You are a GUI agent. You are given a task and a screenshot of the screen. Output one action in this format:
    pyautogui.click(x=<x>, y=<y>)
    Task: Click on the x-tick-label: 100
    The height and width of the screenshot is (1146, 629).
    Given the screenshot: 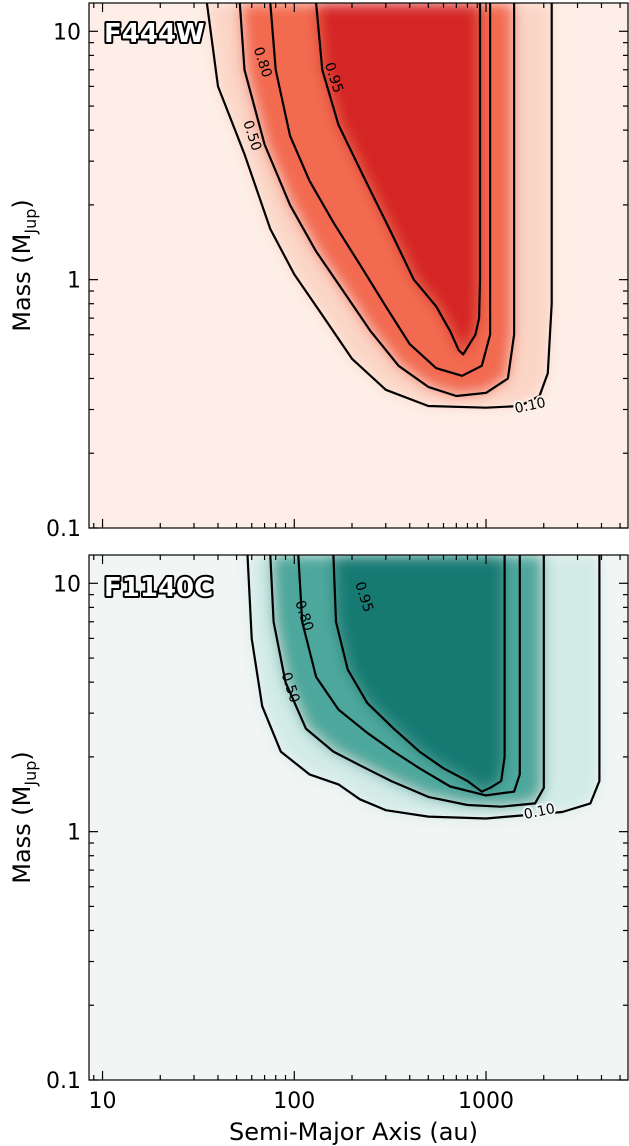 What is the action you would take?
    pyautogui.click(x=294, y=1101)
    